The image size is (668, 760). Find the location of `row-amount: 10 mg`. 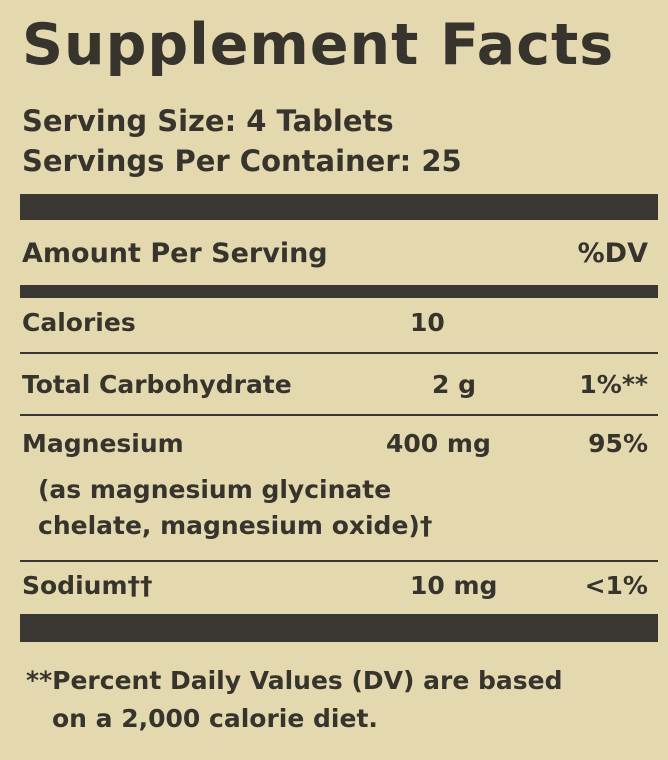

row-amount: 10 mg is located at coordinates (454, 585).